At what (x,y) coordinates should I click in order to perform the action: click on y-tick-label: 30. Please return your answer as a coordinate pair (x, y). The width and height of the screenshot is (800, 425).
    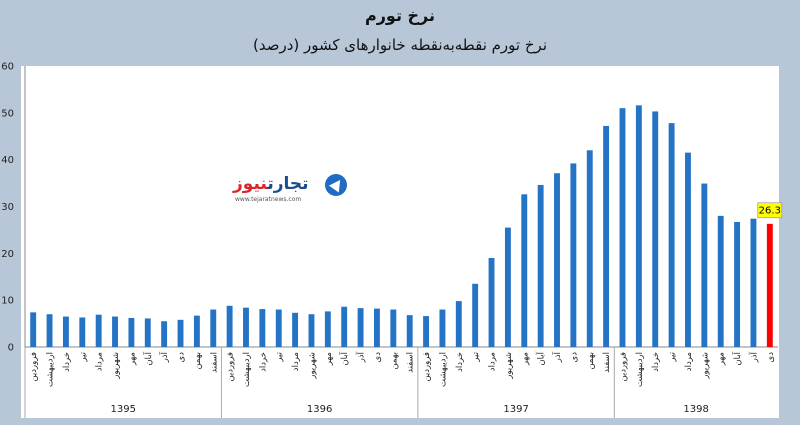
    Looking at the image, I should click on (7, 207).